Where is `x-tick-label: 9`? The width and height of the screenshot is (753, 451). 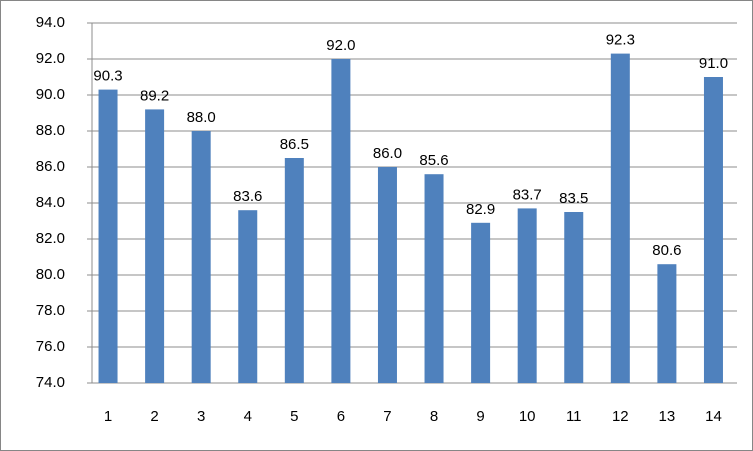 x-tick-label: 9 is located at coordinates (480, 416).